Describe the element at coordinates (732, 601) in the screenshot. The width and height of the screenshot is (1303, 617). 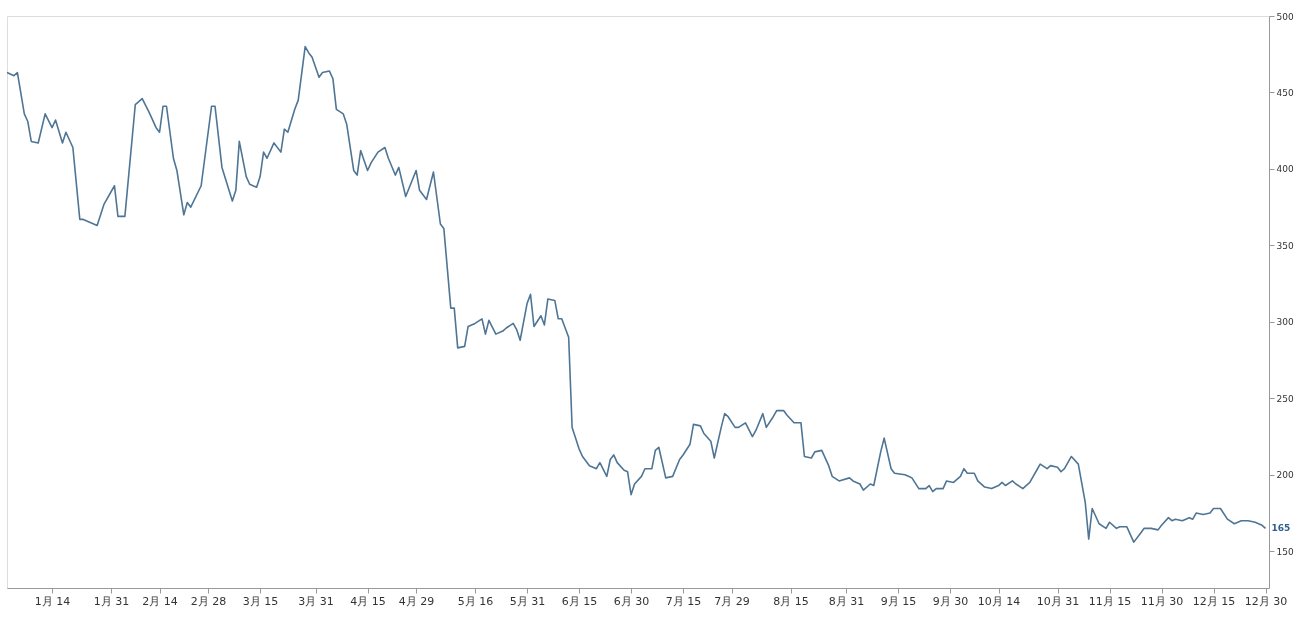
I see `x-tick-label: 7月 29` at that location.